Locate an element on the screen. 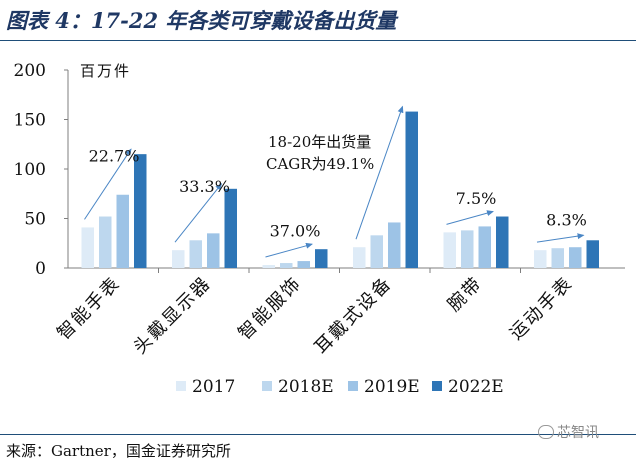 The width and height of the screenshot is (636, 466). cagr-label-0: 22.7% is located at coordinates (114, 156).